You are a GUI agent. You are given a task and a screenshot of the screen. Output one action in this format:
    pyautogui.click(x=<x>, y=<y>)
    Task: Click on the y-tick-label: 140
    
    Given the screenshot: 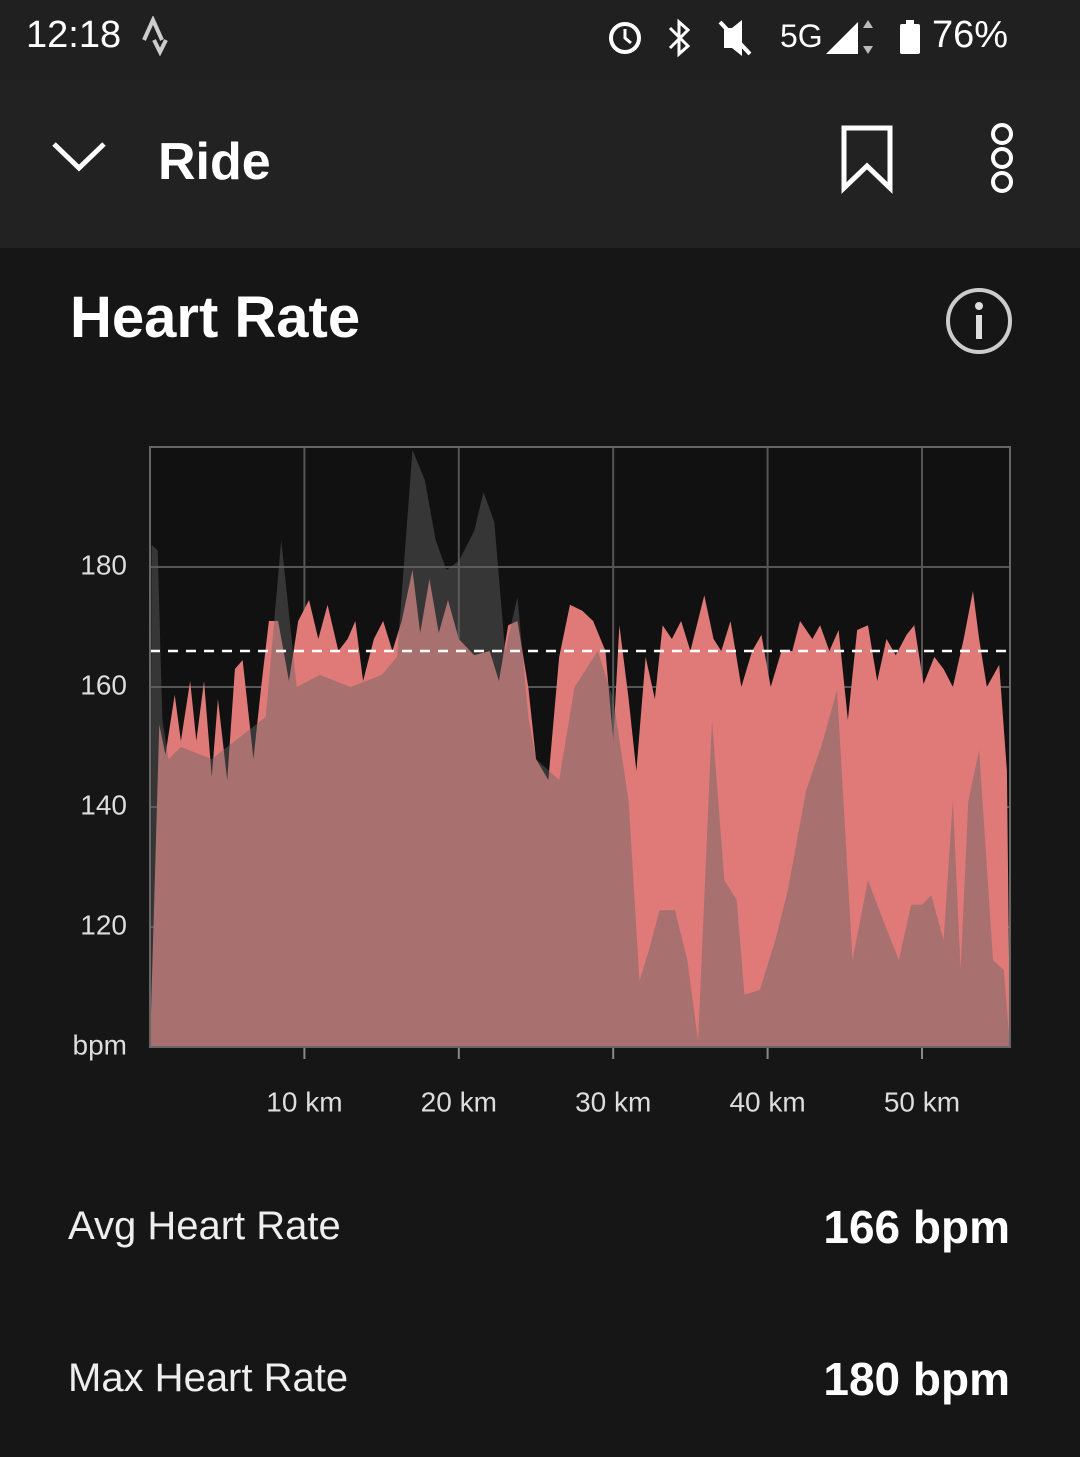 What is the action you would take?
    pyautogui.click(x=103, y=804)
    